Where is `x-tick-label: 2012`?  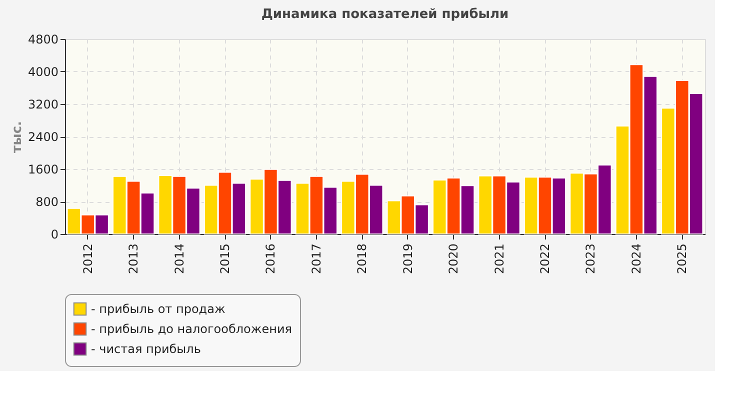 x-tick-label: 2012 is located at coordinates (87, 259).